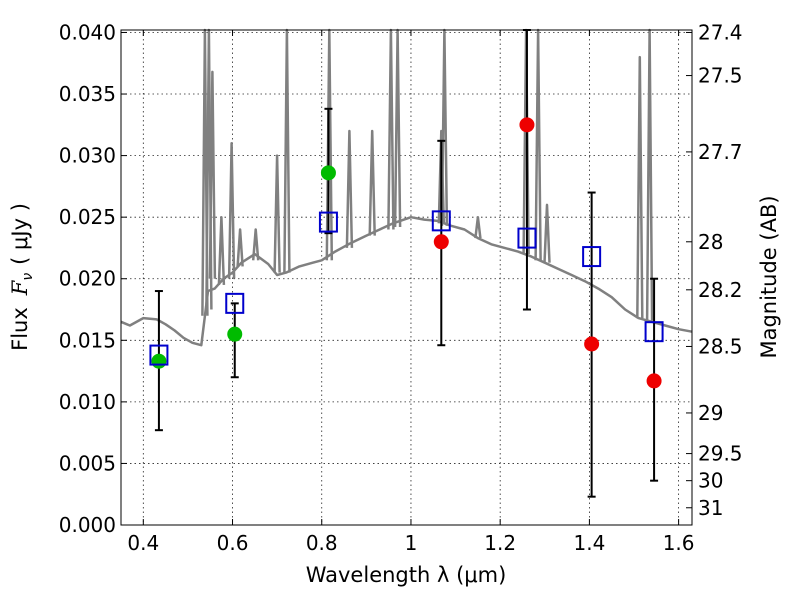 The height and width of the screenshot is (600, 800). Describe the element at coordinates (710, 413) in the screenshot. I see `mag-tick-label: 29` at that location.